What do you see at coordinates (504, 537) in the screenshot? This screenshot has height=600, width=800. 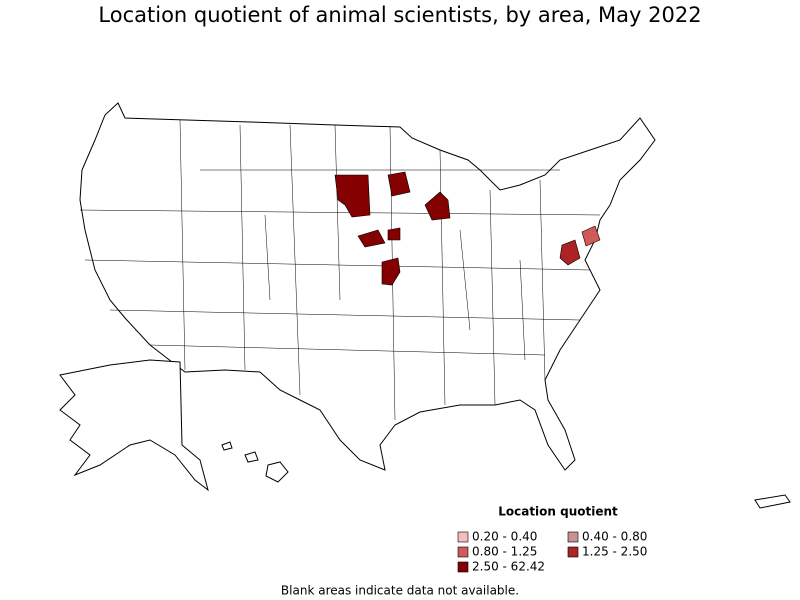 I see `legend-label: 0.20 - 0.40` at bounding box center [504, 537].